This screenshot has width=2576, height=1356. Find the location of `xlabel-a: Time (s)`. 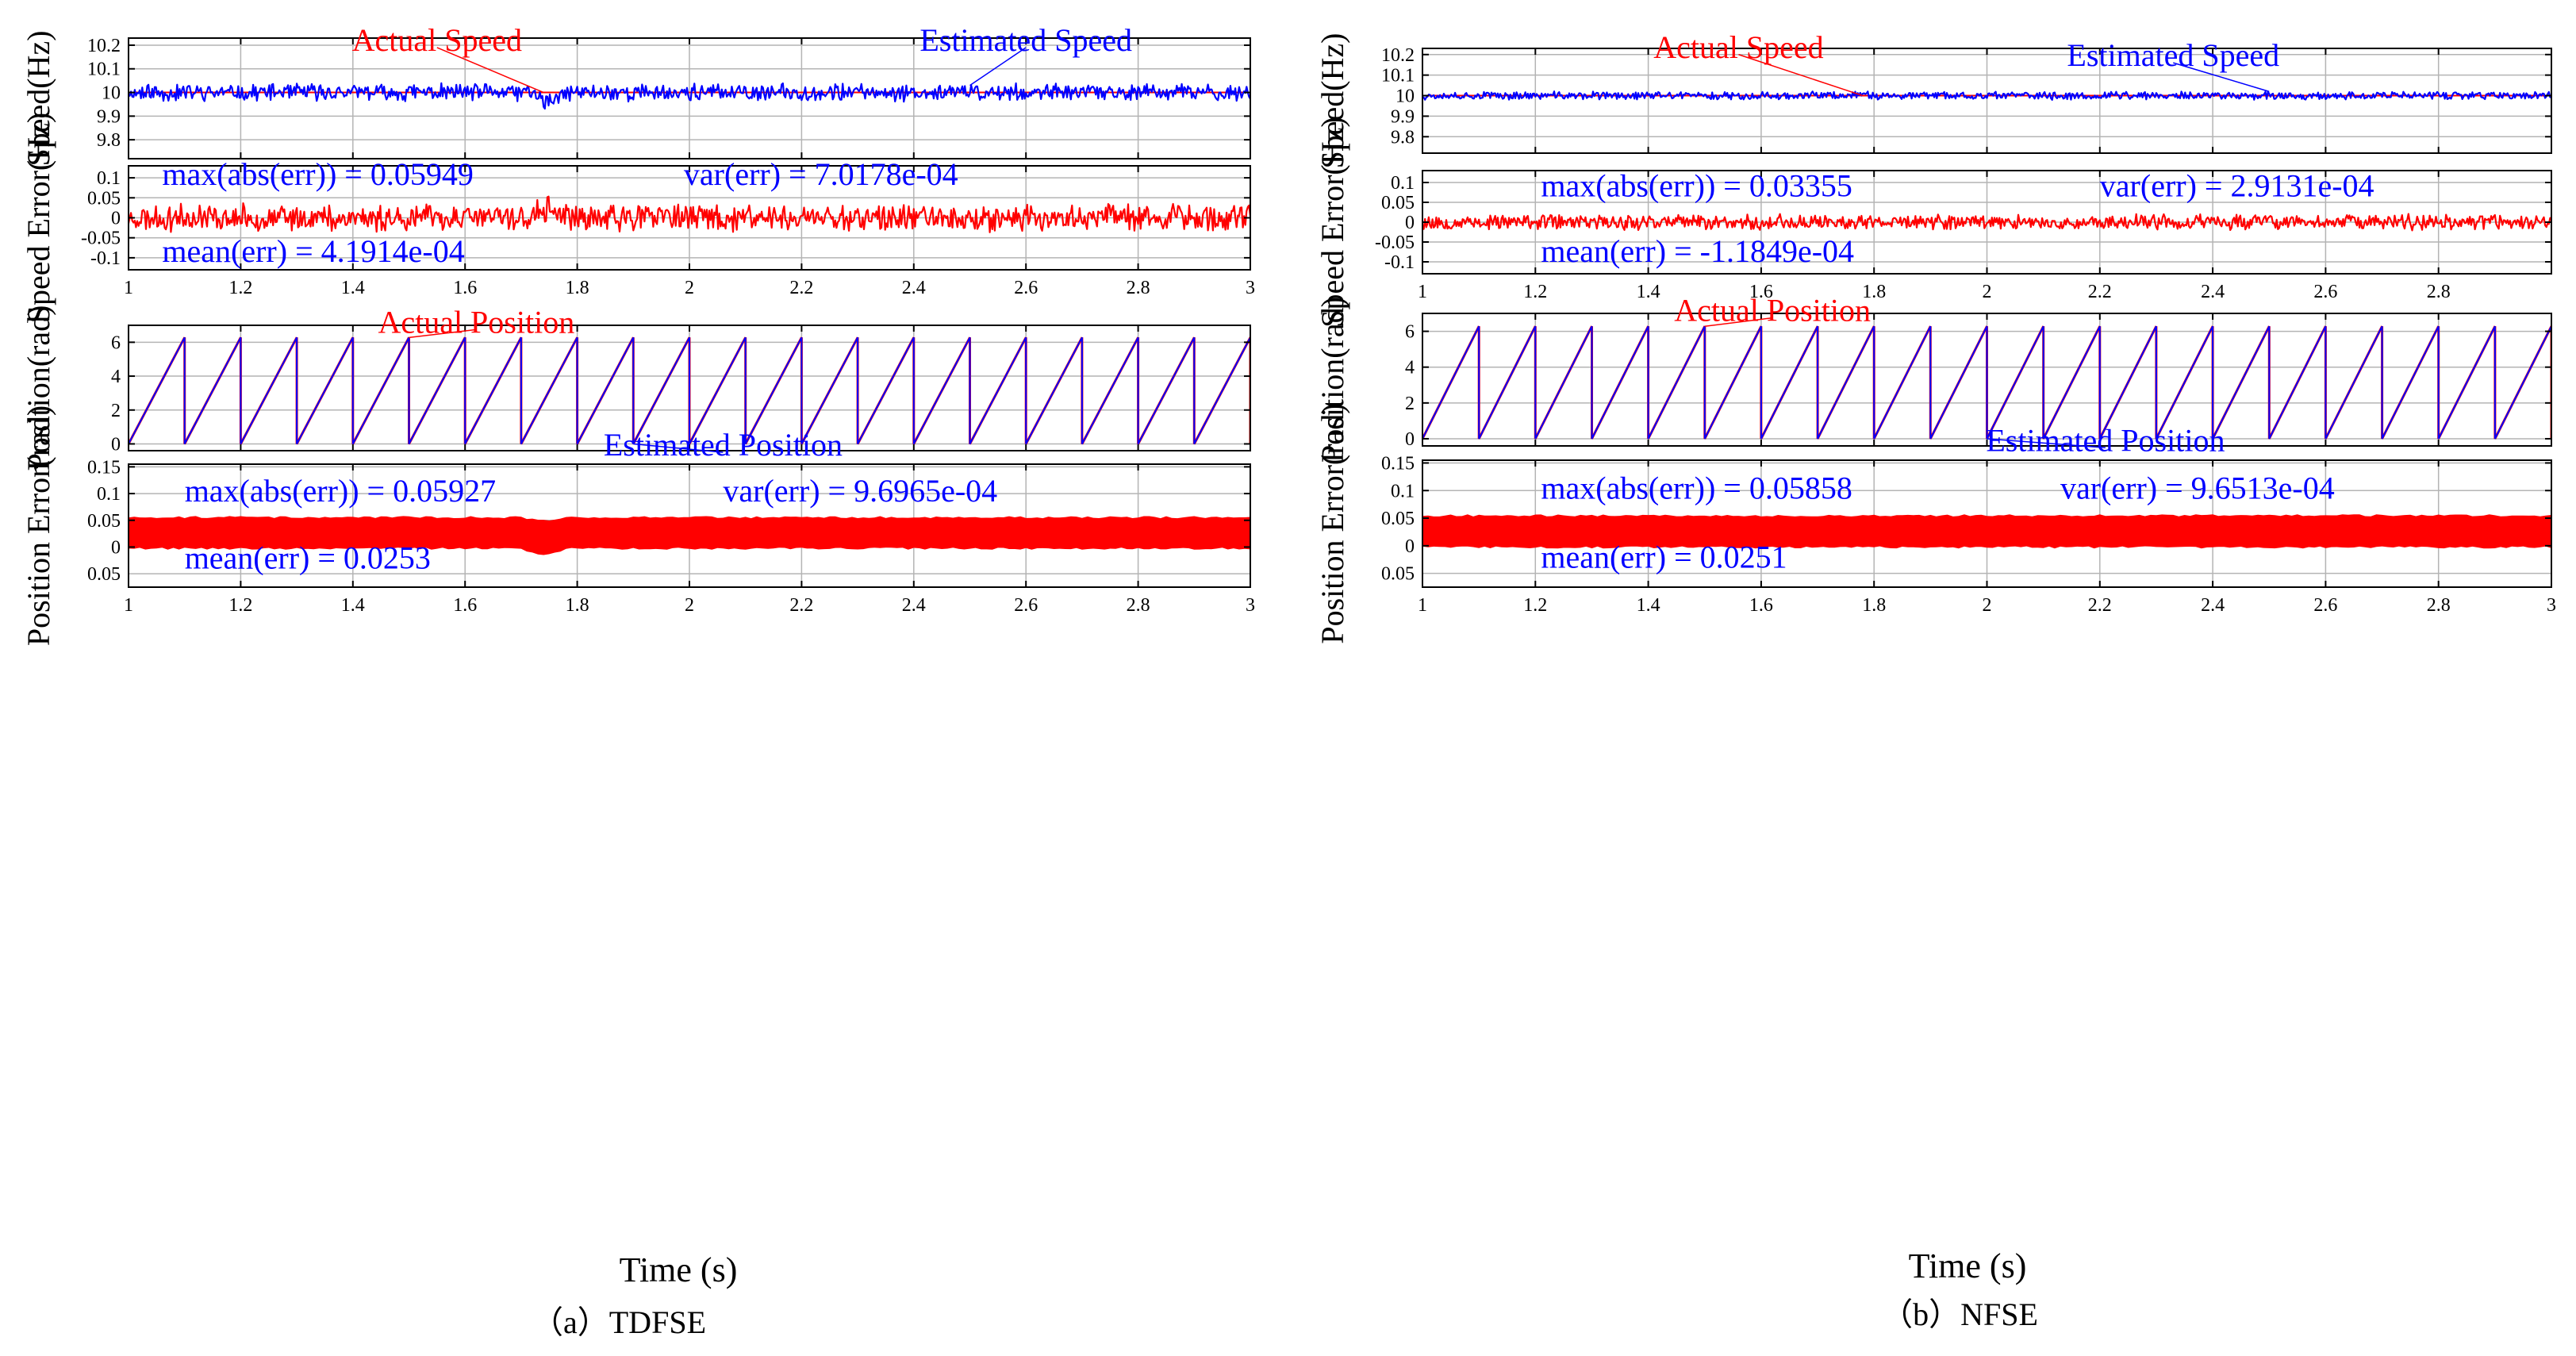

xlabel-a: Time (s) is located at coordinates (679, 1269).